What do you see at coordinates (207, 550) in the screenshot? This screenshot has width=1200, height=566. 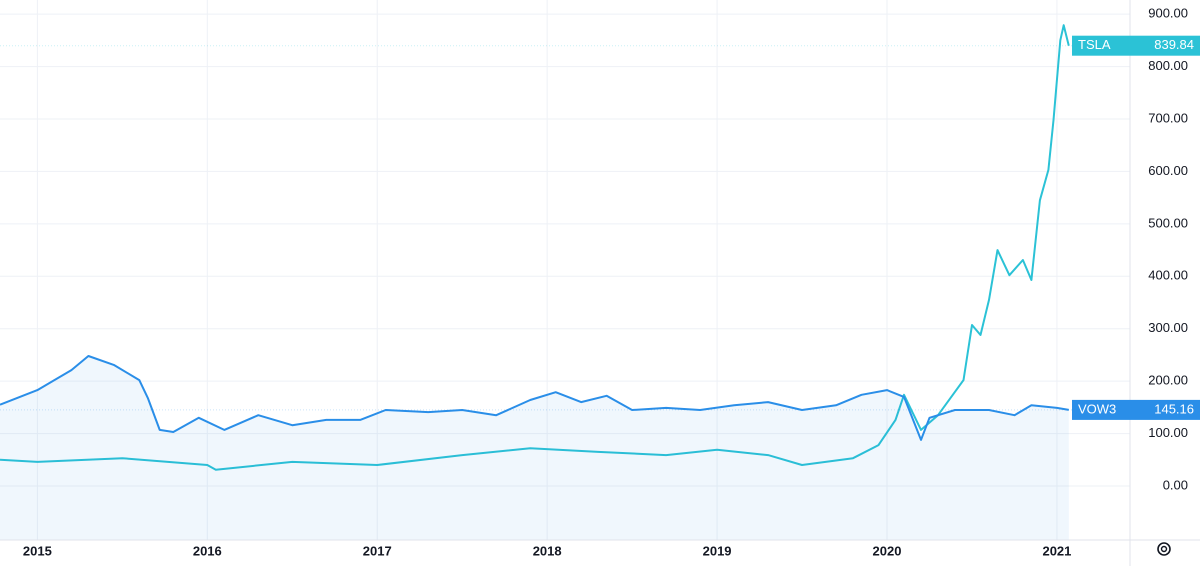 I see `x-tick-label: 2016` at bounding box center [207, 550].